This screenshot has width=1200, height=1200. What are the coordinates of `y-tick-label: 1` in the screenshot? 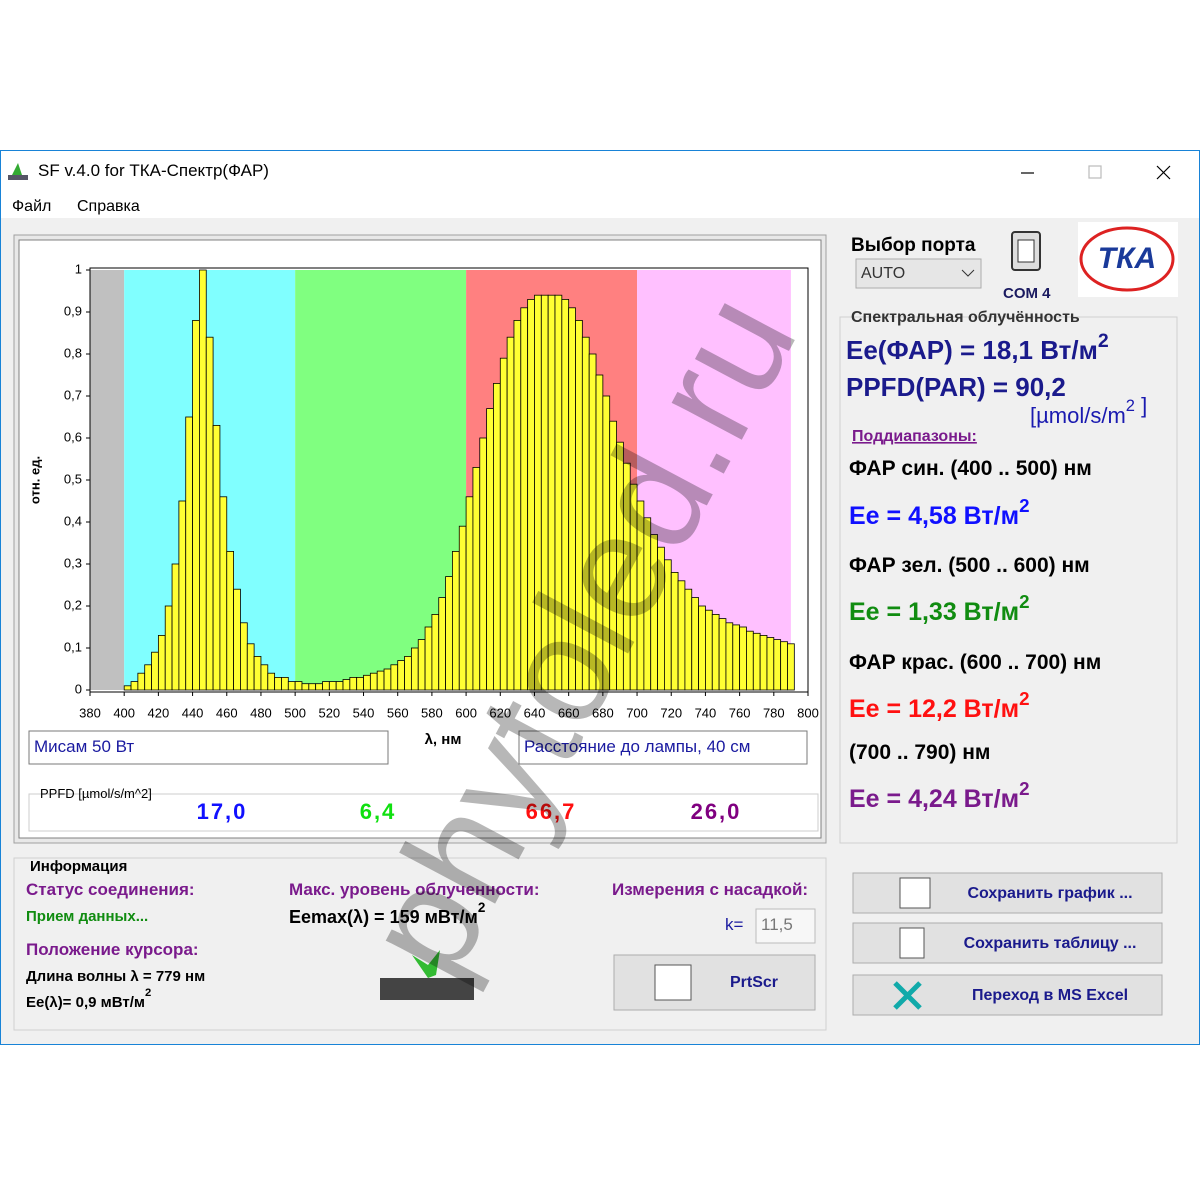 It's located at (78, 268).